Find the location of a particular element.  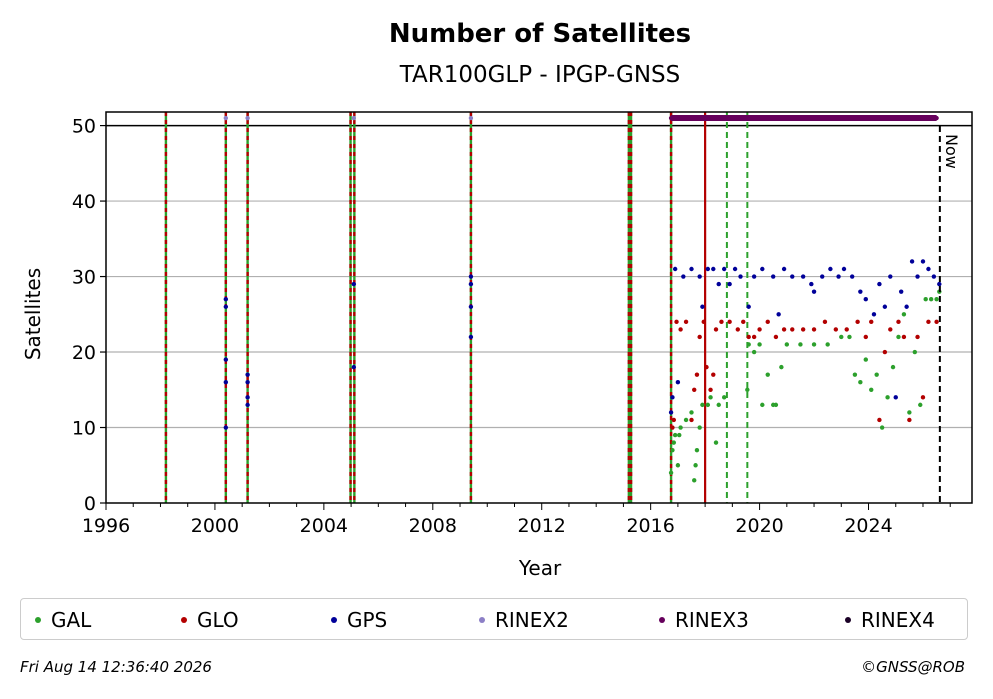

x-tick-label: 2020 is located at coordinates (759, 526).